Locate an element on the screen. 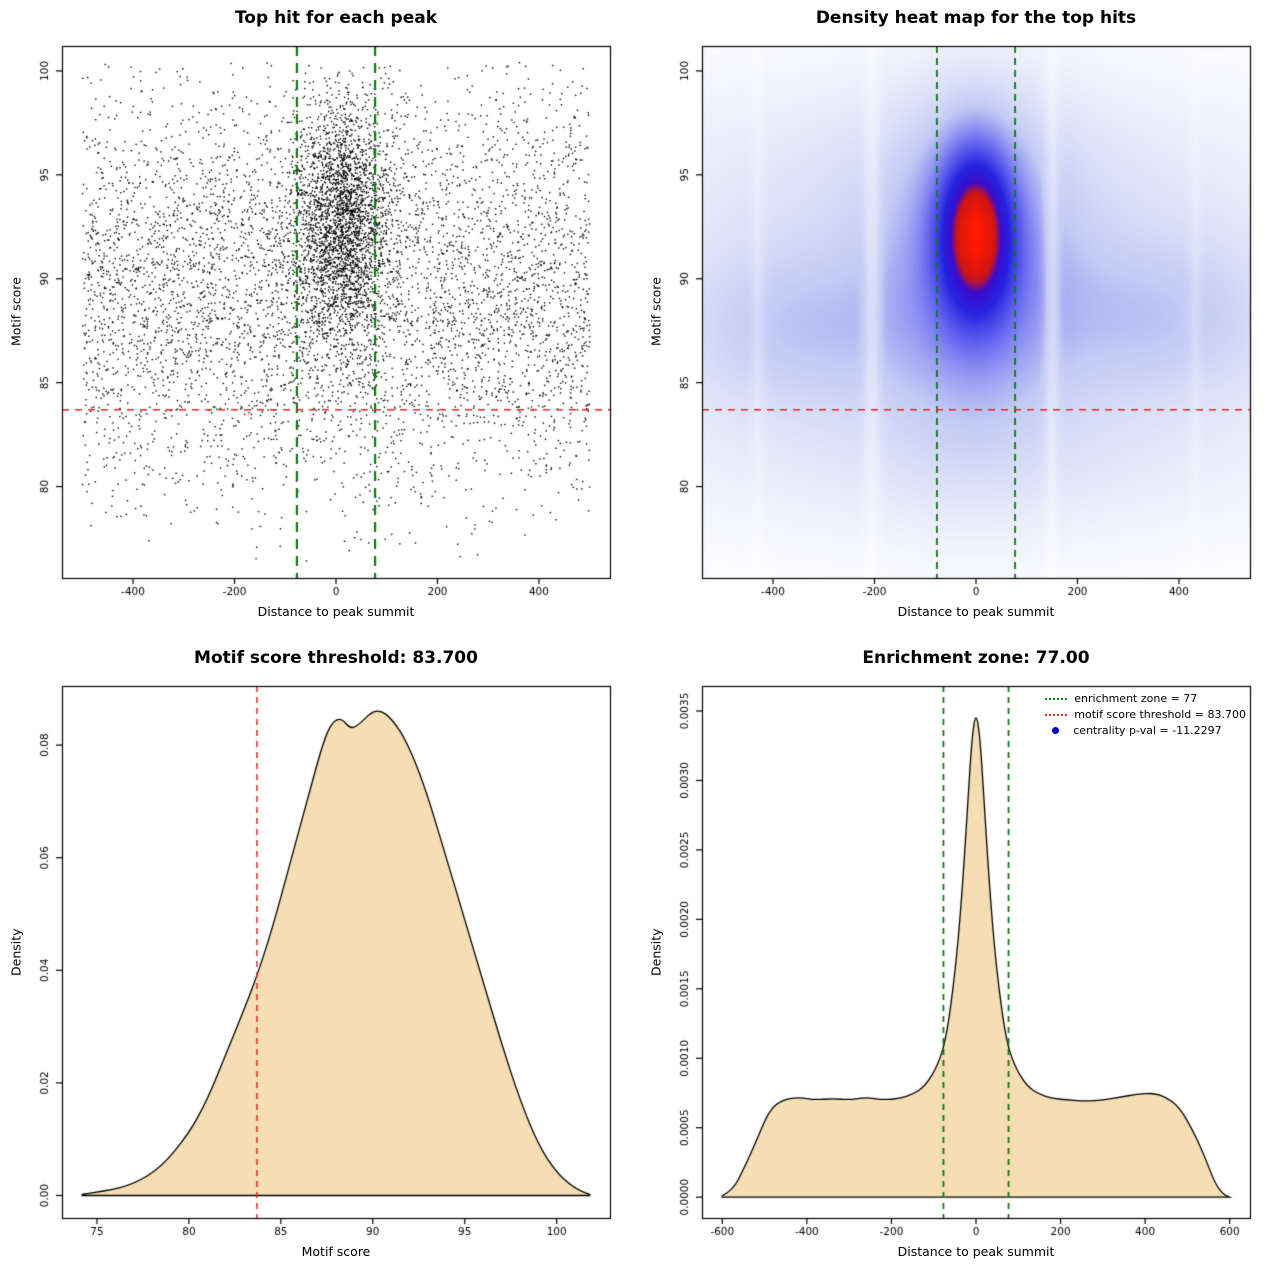 This screenshot has width=1280, height=1280. heatmap-ylabel: Motif score is located at coordinates (656, 312).